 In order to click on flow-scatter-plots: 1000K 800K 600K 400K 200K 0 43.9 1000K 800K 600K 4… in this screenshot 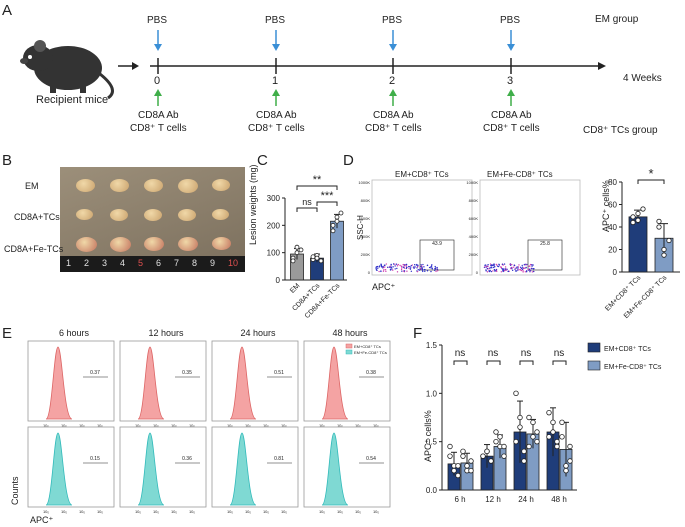, I will do `click(469, 227)`.